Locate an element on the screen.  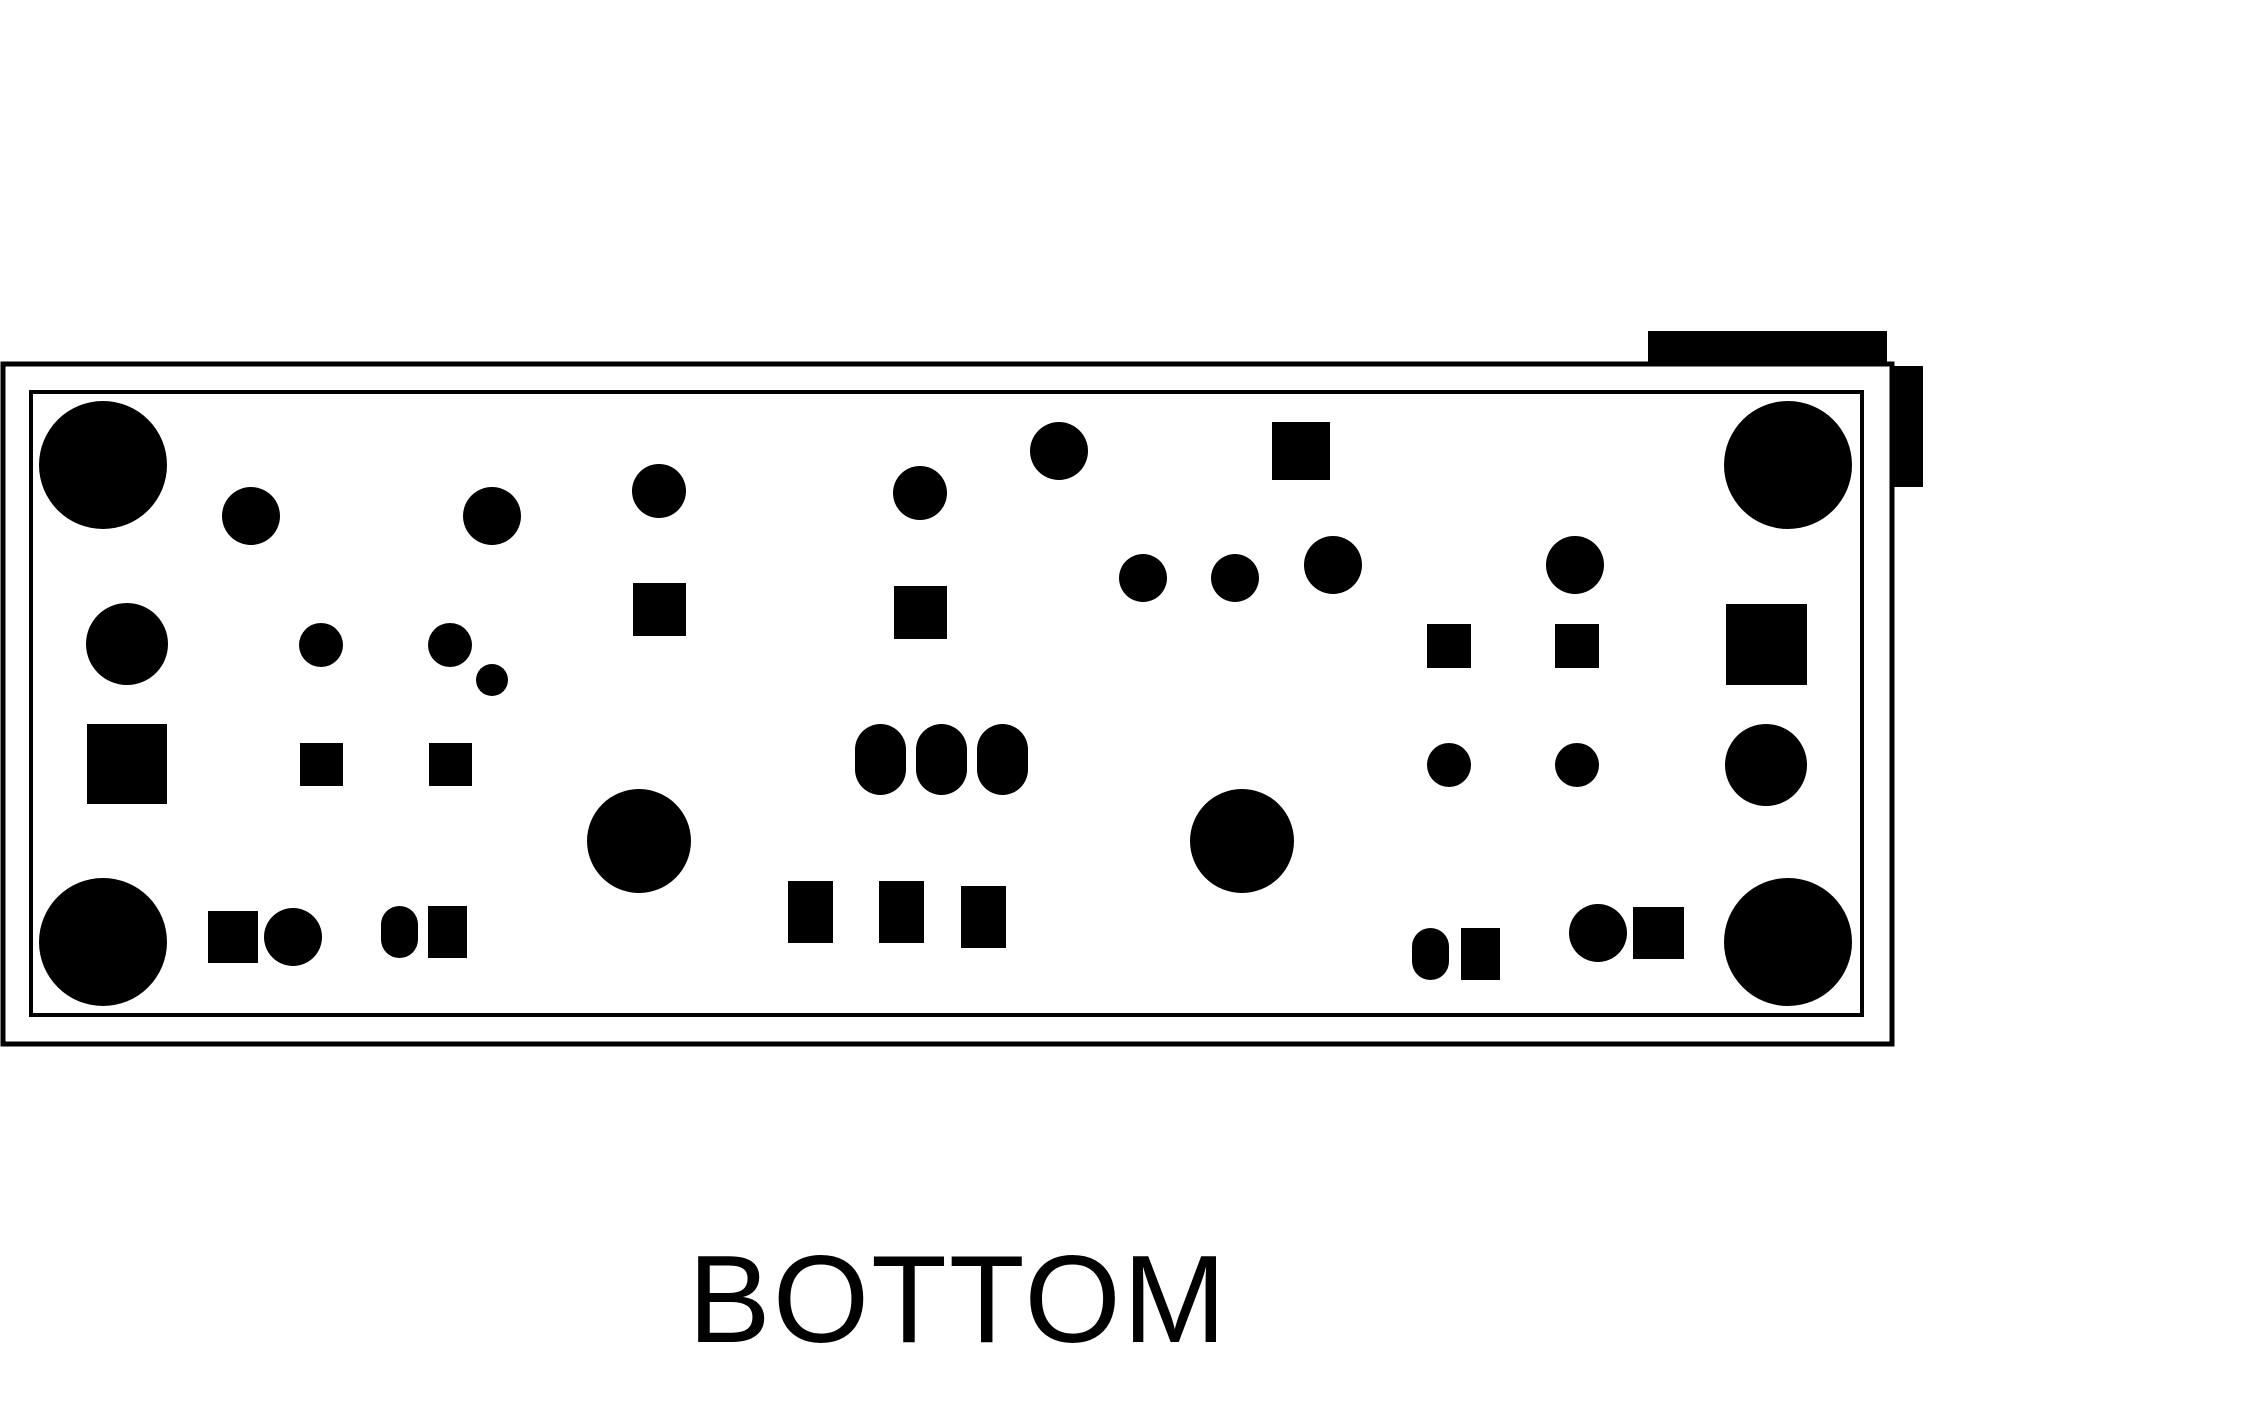
mounting-hole-top-left is located at coordinates (103, 465).